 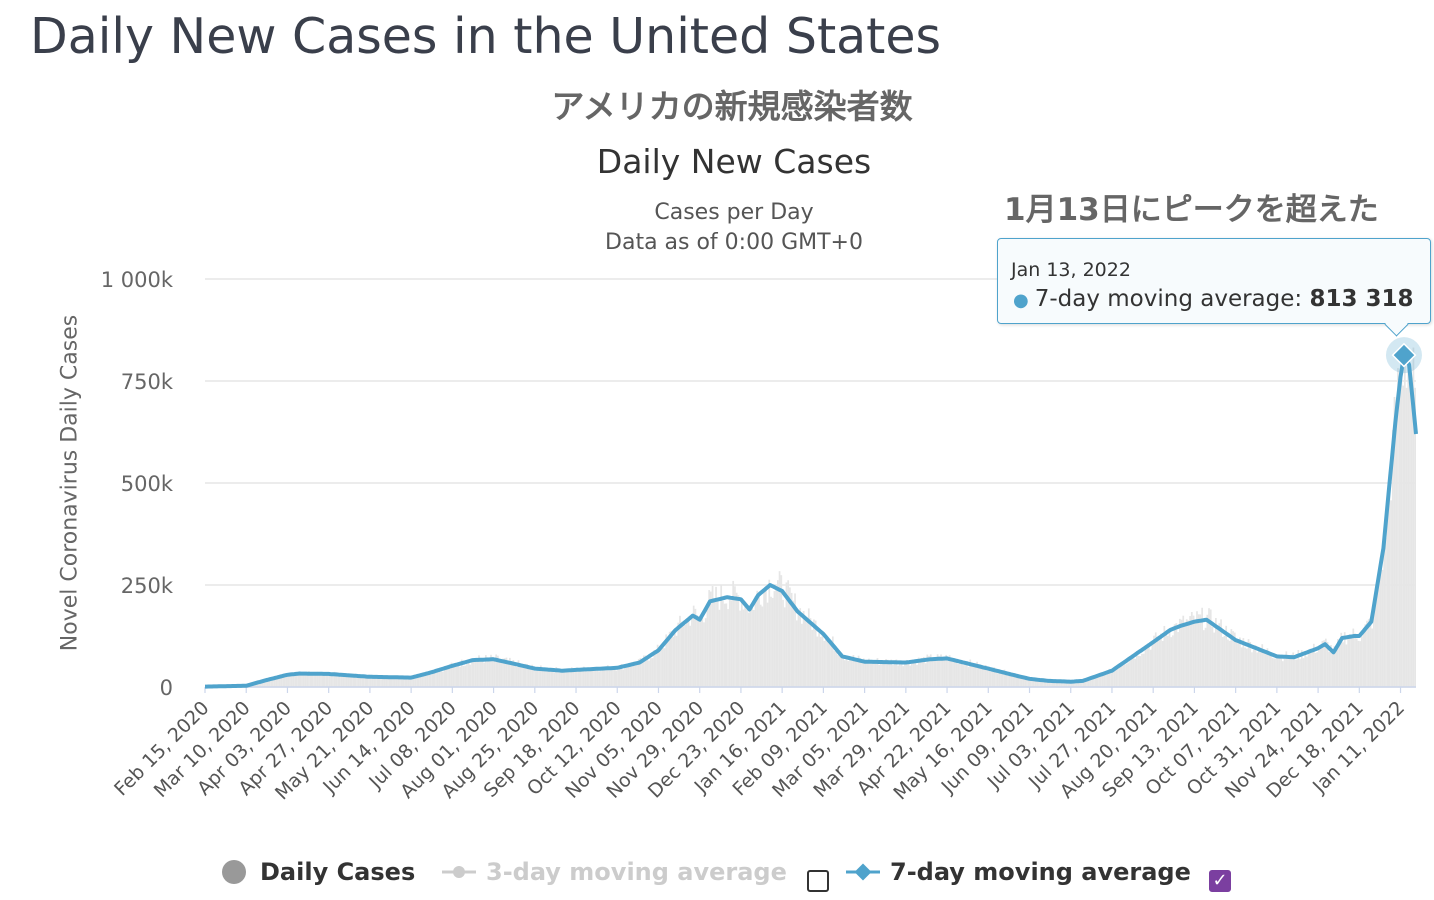 I want to click on legend-item-seven-day: 7-day moving average, so click(x=1018, y=872).